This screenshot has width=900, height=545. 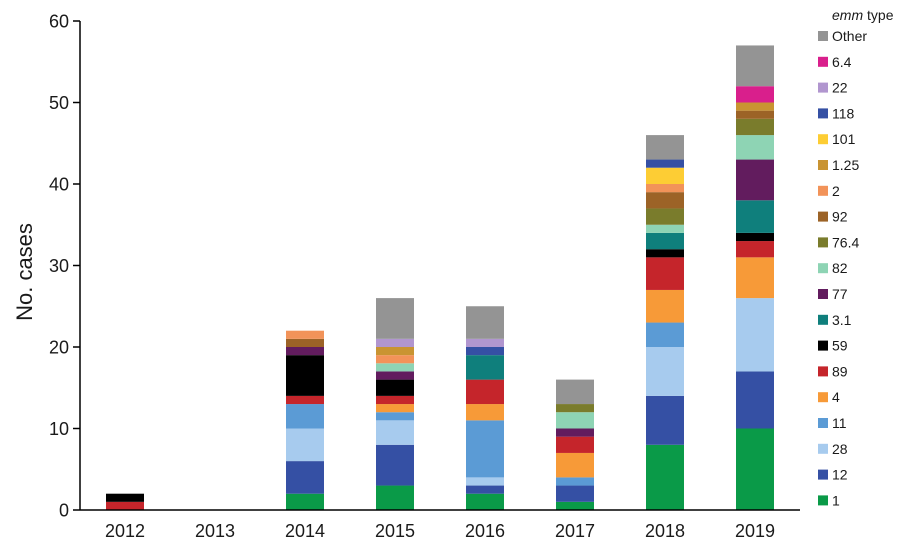 What do you see at coordinates (59, 103) in the screenshot?
I see `y-tick-label: 50` at bounding box center [59, 103].